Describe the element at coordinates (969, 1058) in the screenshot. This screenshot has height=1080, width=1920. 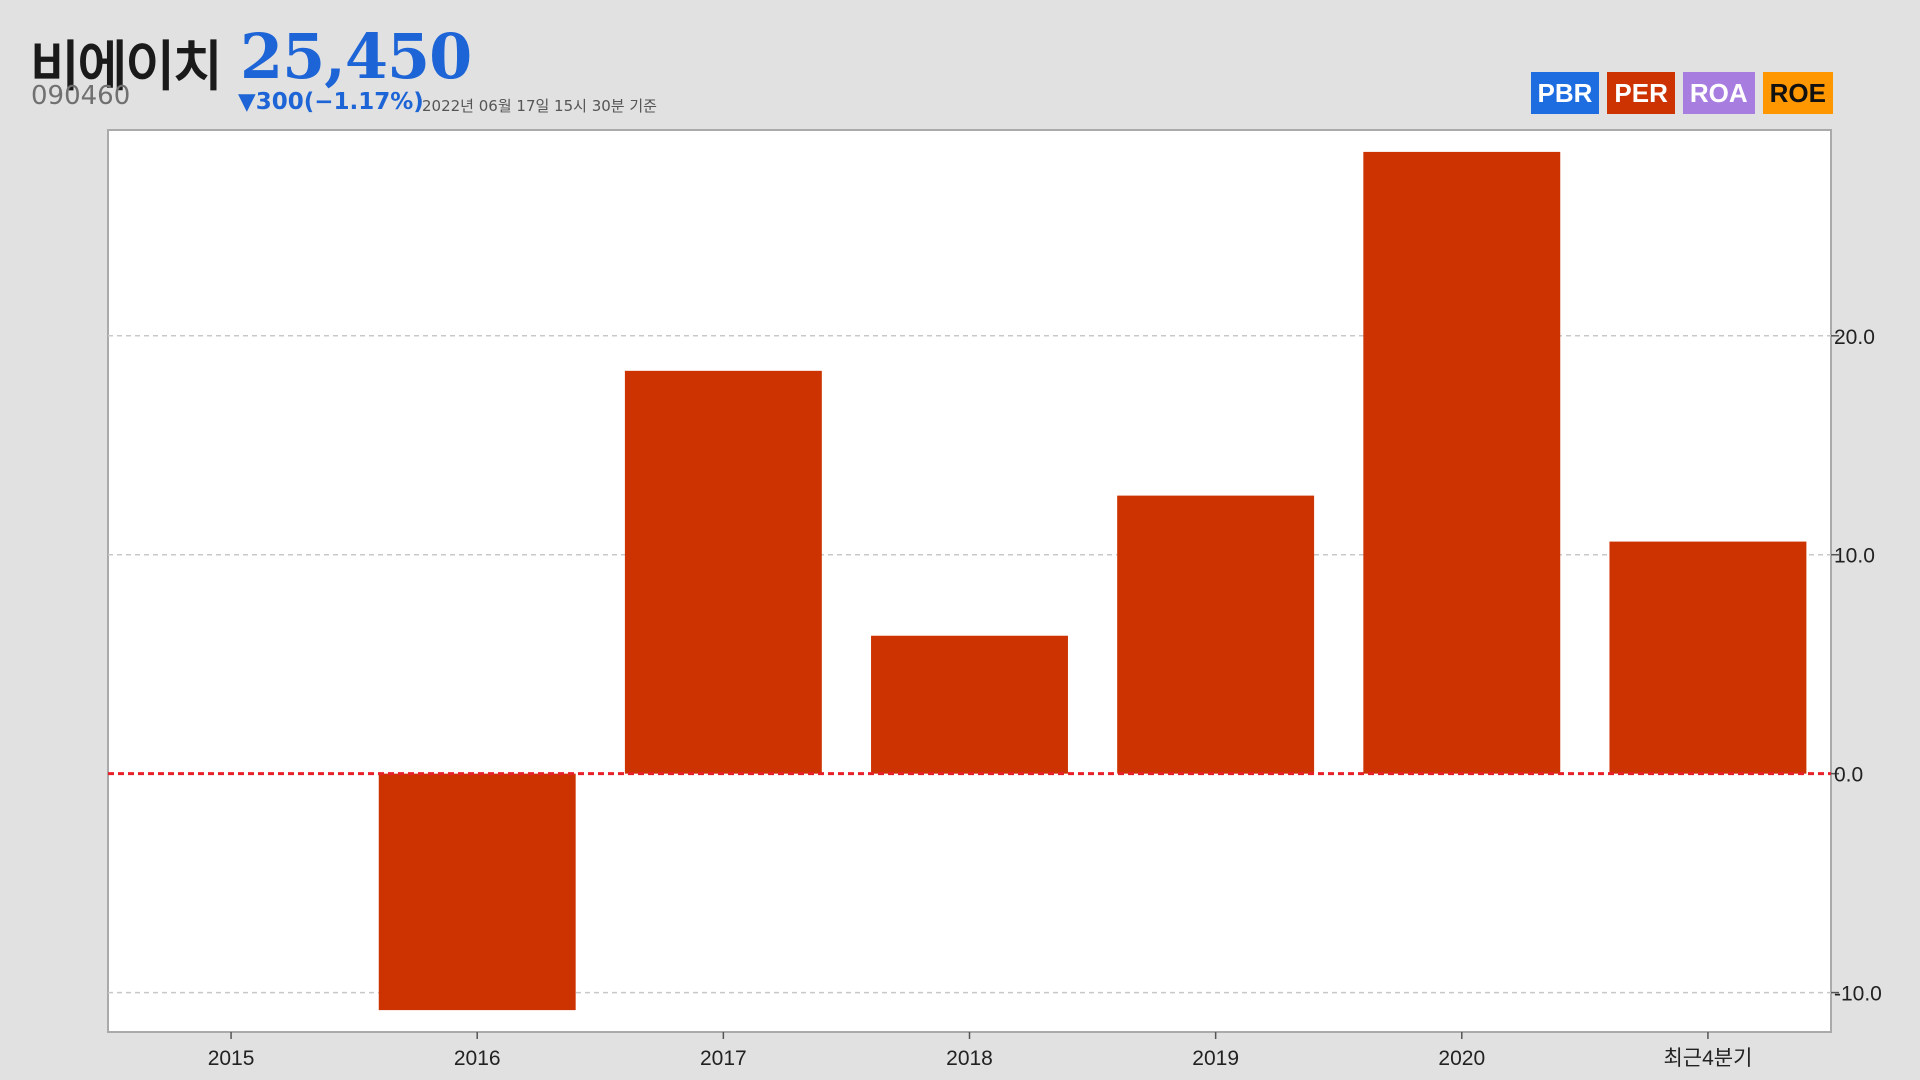
I see `x-tick-label: 2018` at that location.